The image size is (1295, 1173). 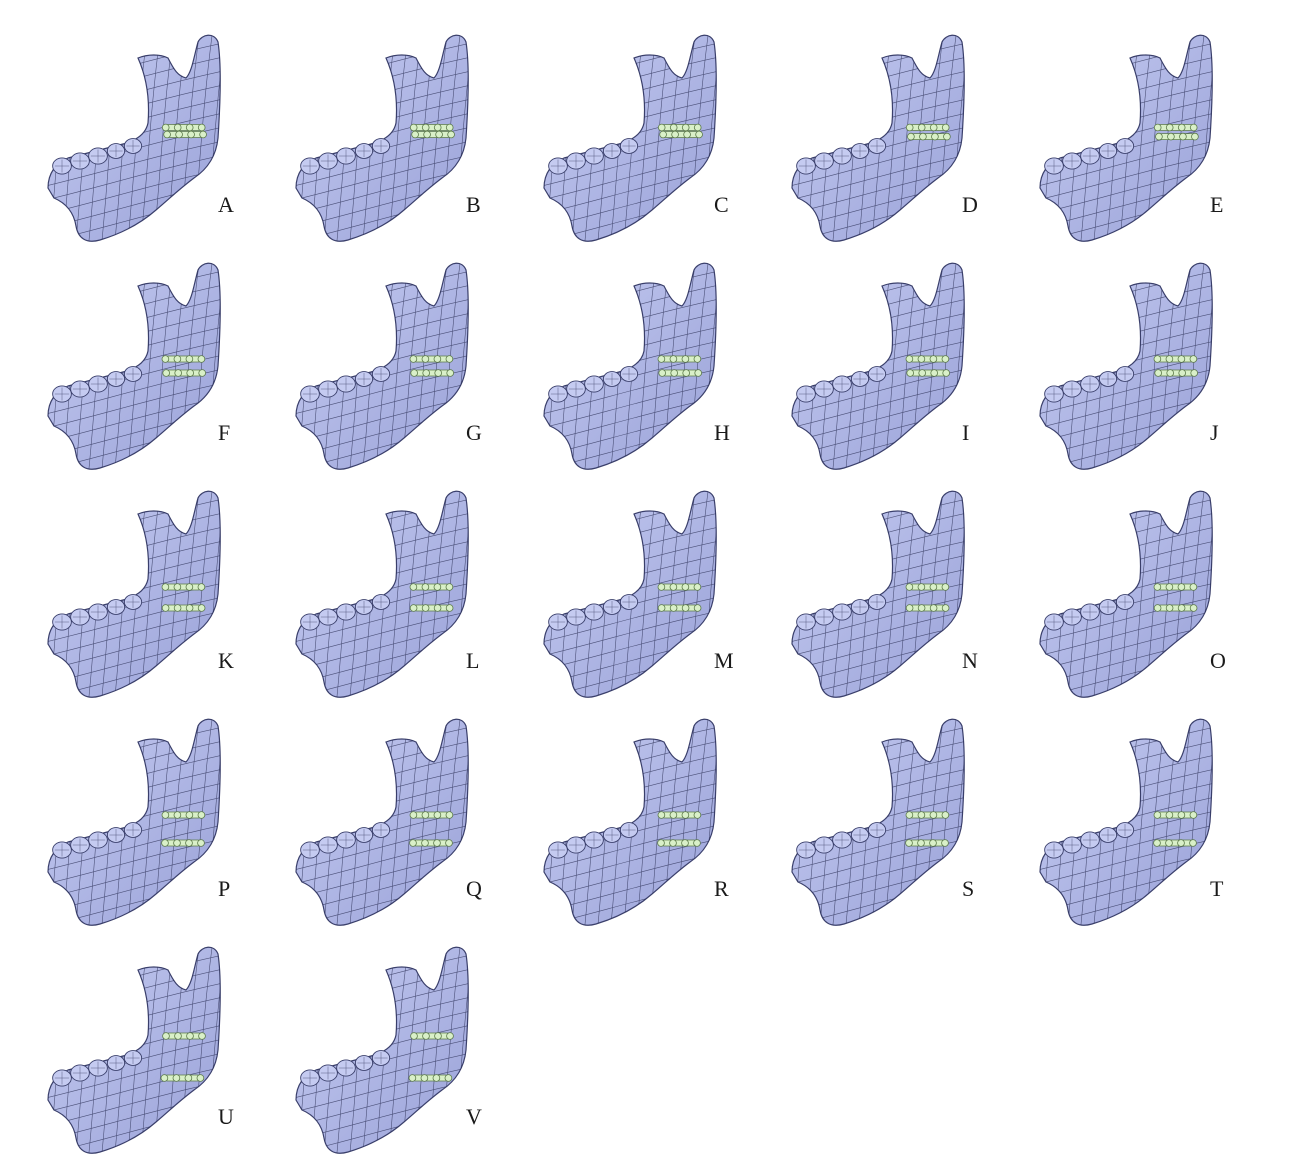 What do you see at coordinates (1217, 888) in the screenshot?
I see `panel-label: T` at bounding box center [1217, 888].